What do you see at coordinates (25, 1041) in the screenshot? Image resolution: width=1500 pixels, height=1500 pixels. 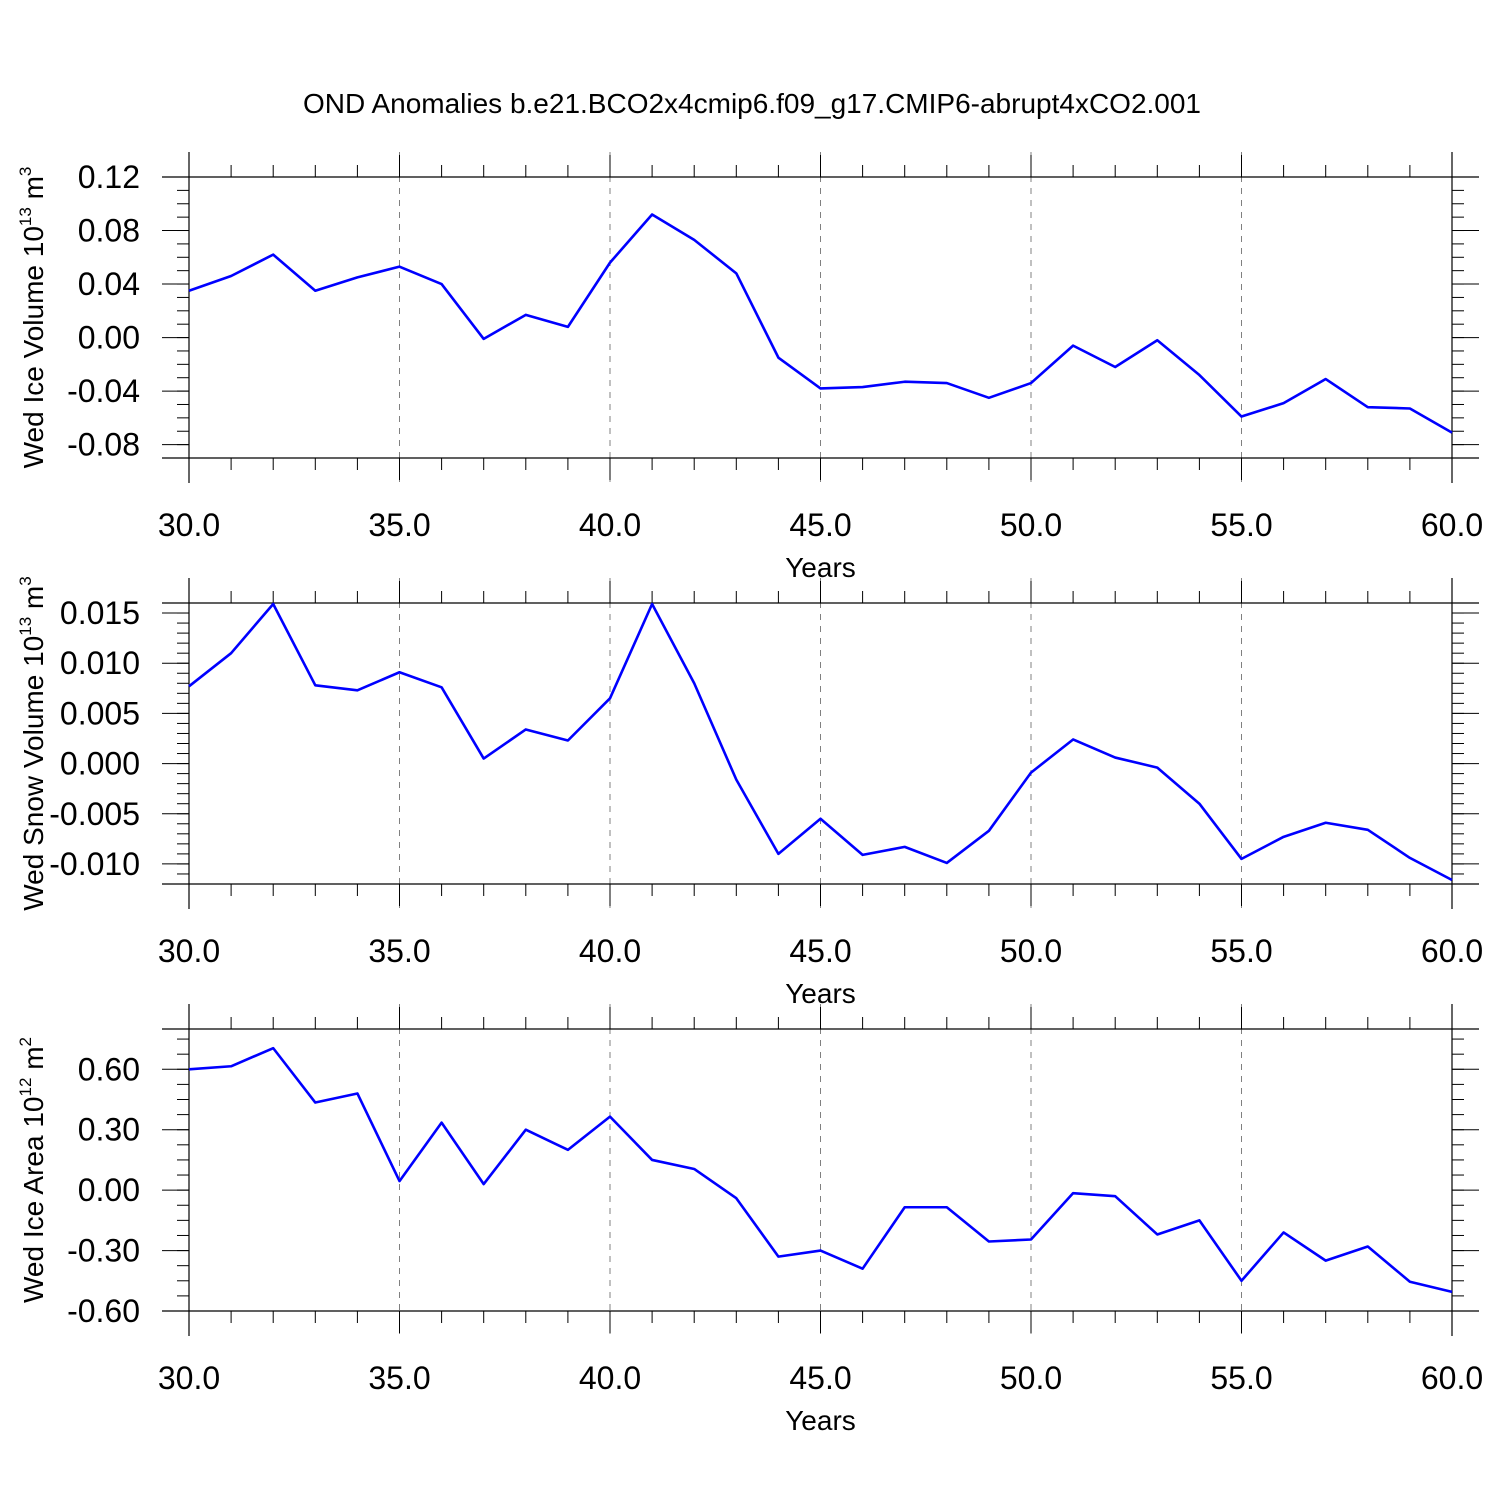 I see `y-axis-label-unit-exp: 2` at bounding box center [25, 1041].